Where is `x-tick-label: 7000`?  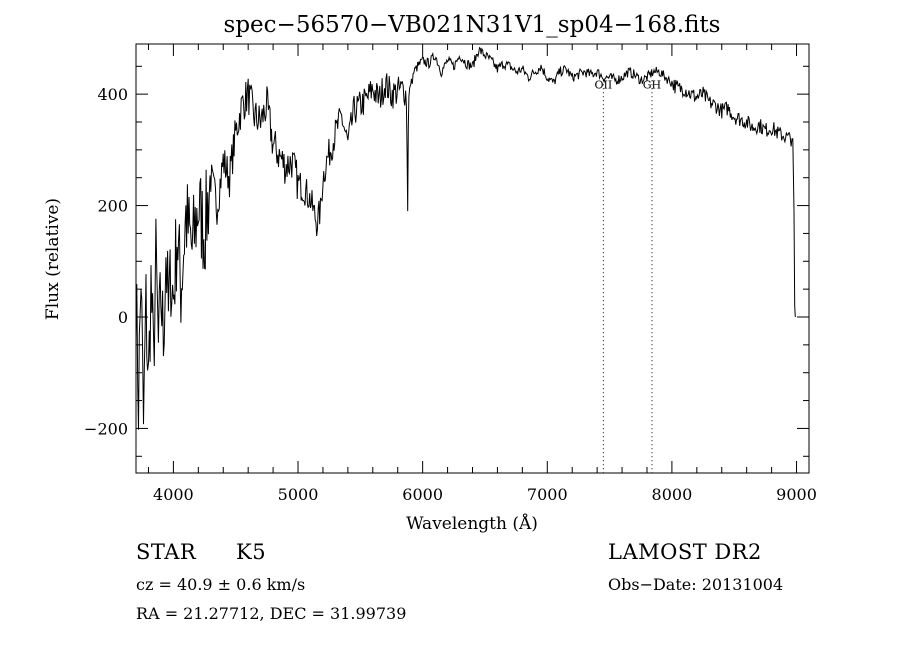
x-tick-label: 7000 is located at coordinates (547, 494).